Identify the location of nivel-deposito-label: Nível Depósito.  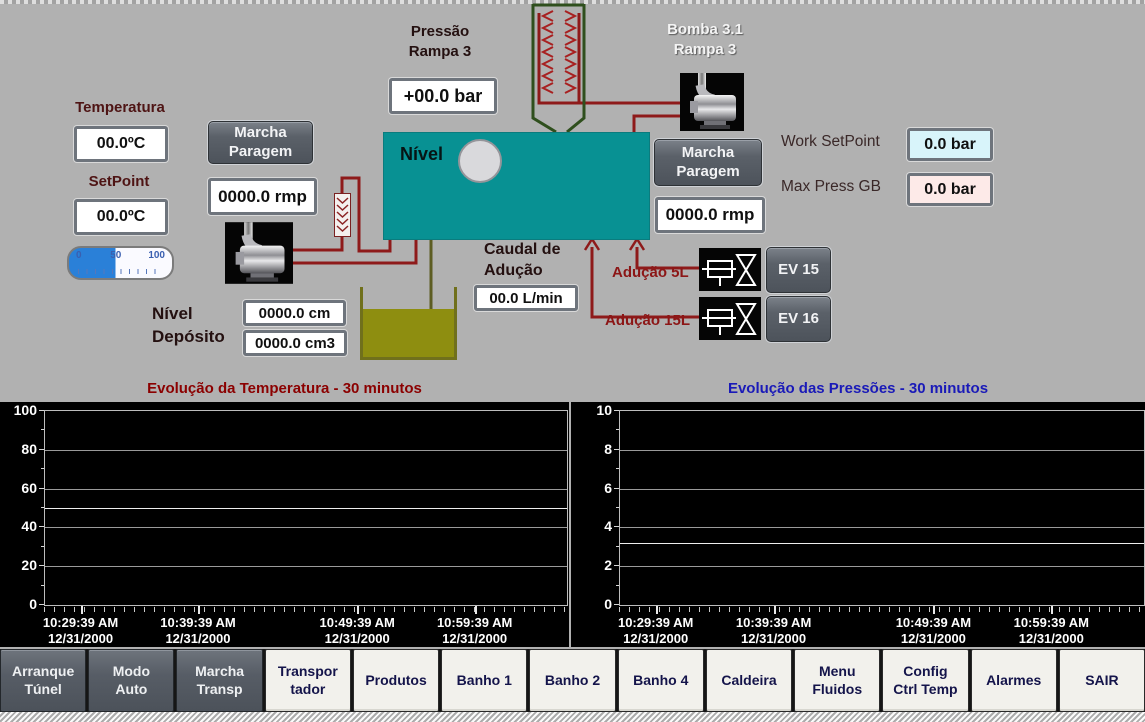
(188, 325).